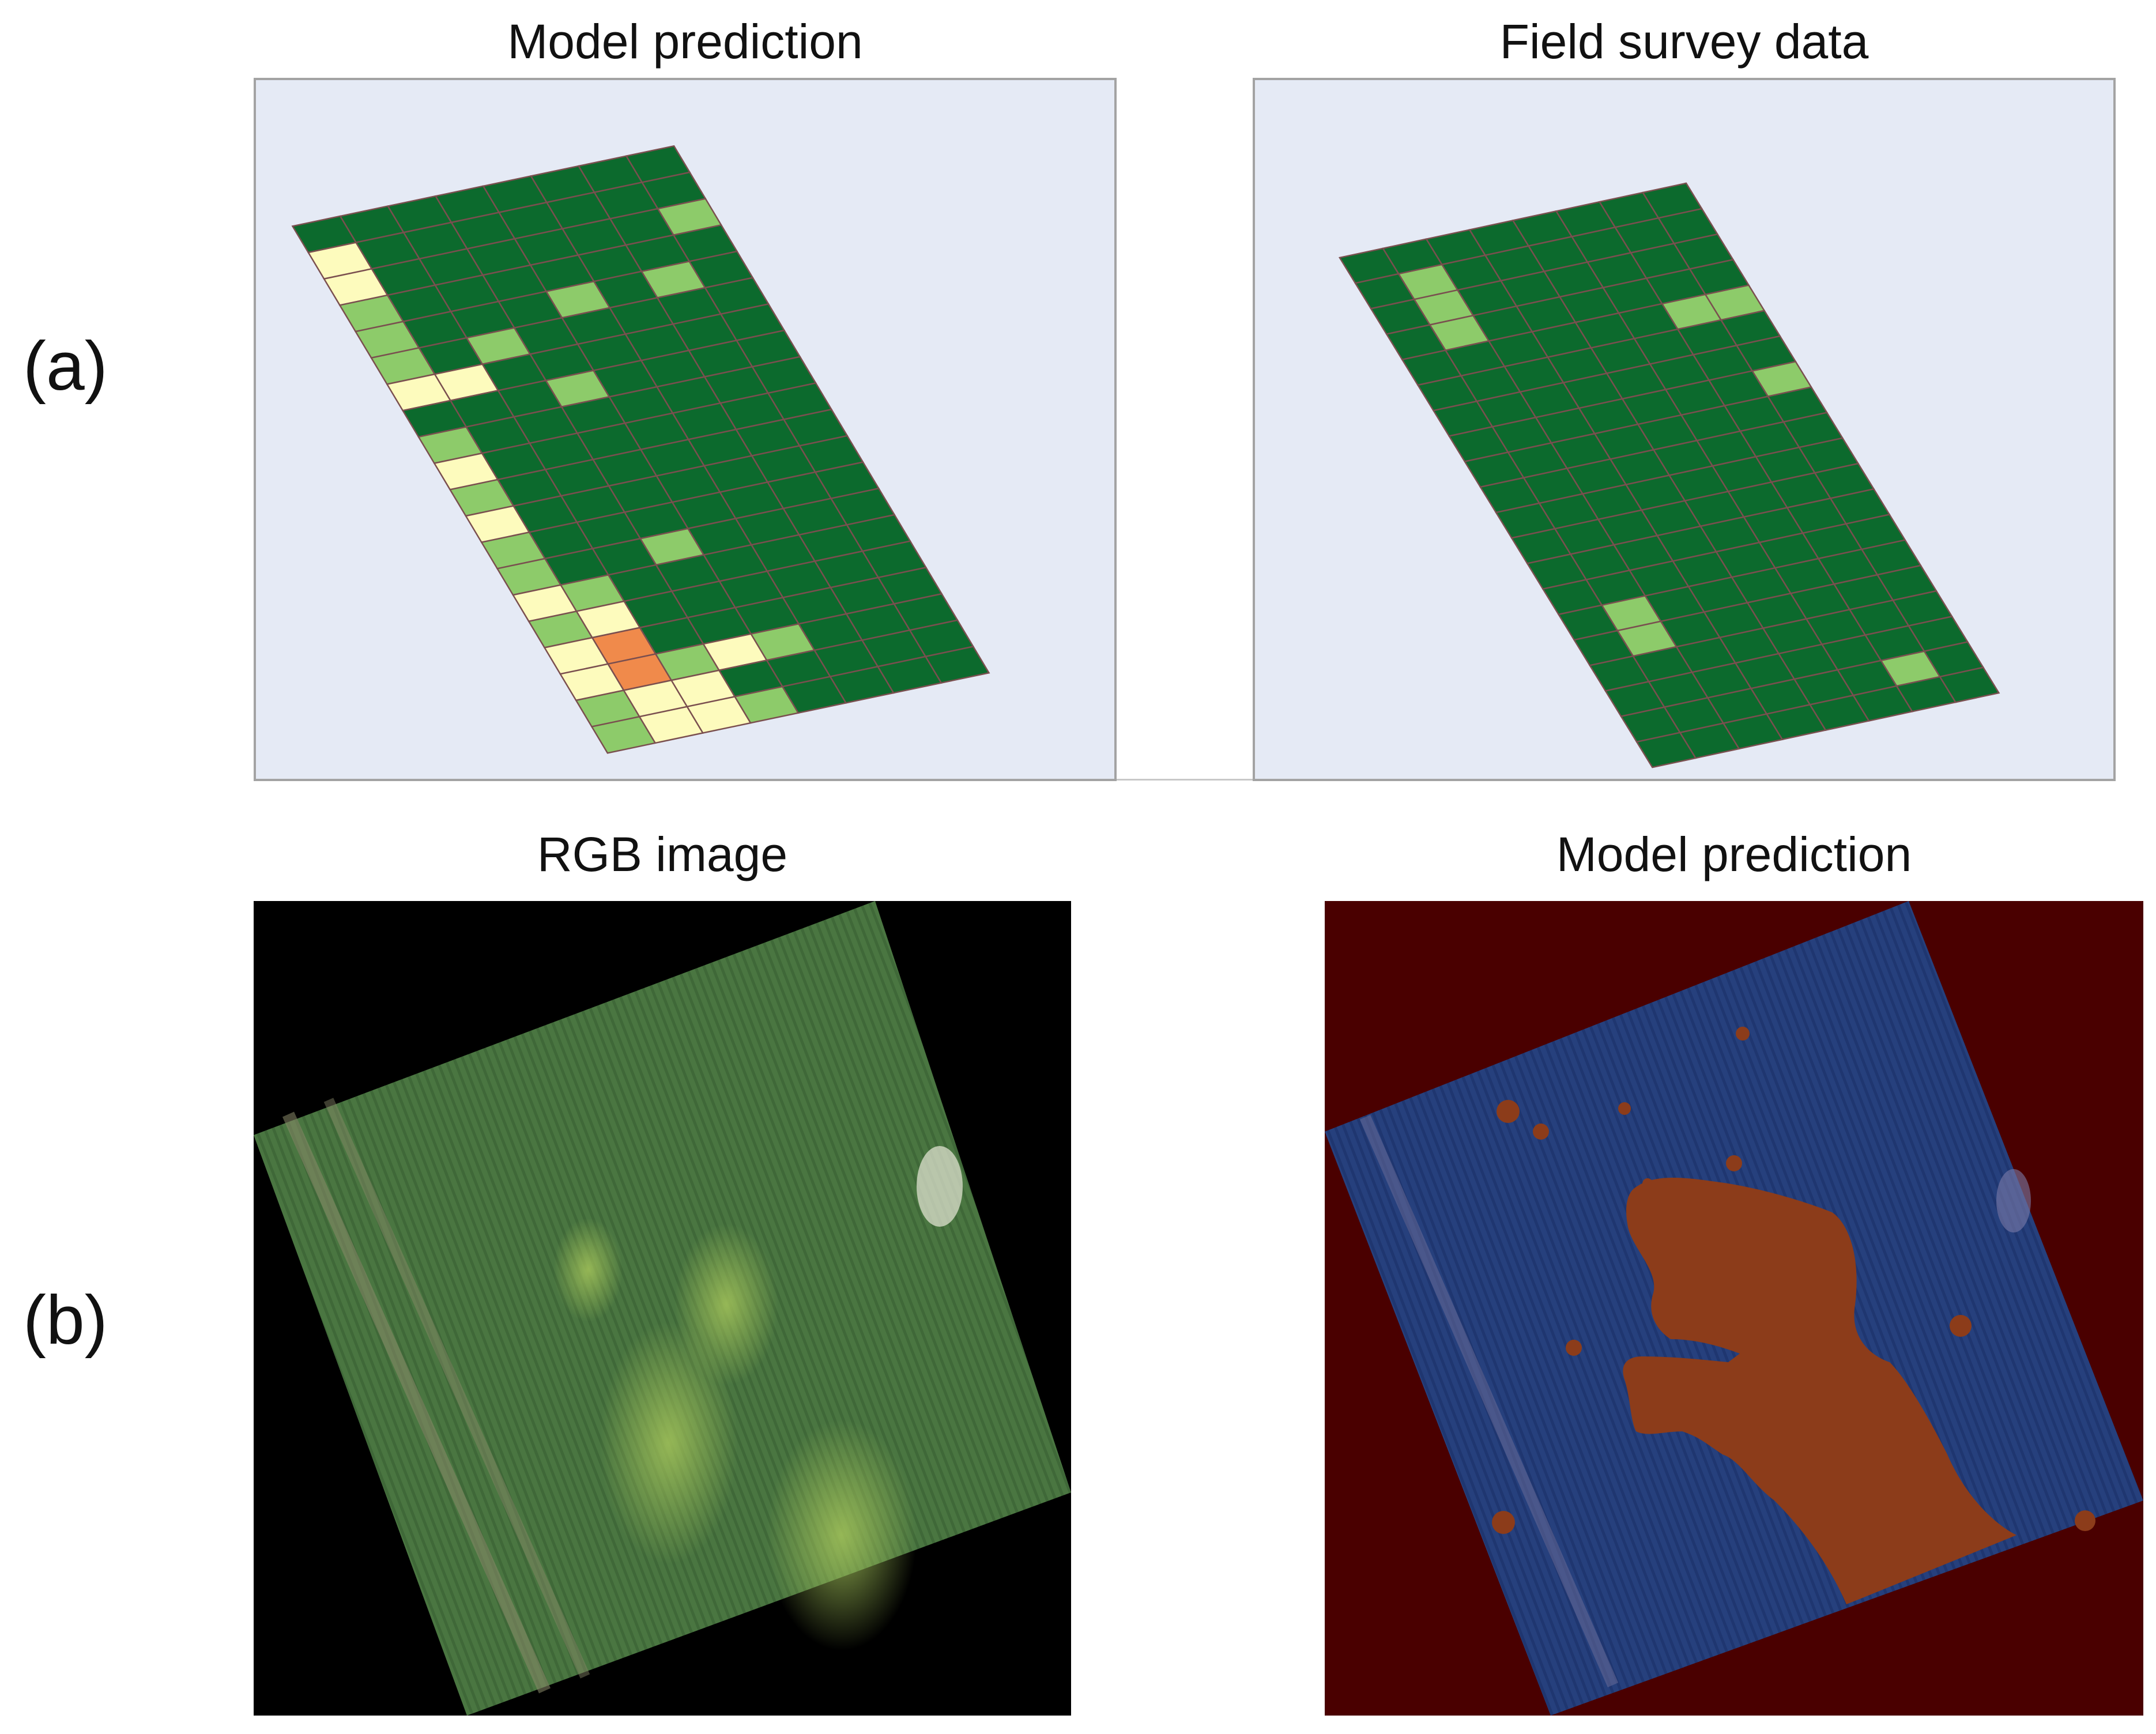  I want to click on panel-title-b-left: RGB image, so click(662, 854).